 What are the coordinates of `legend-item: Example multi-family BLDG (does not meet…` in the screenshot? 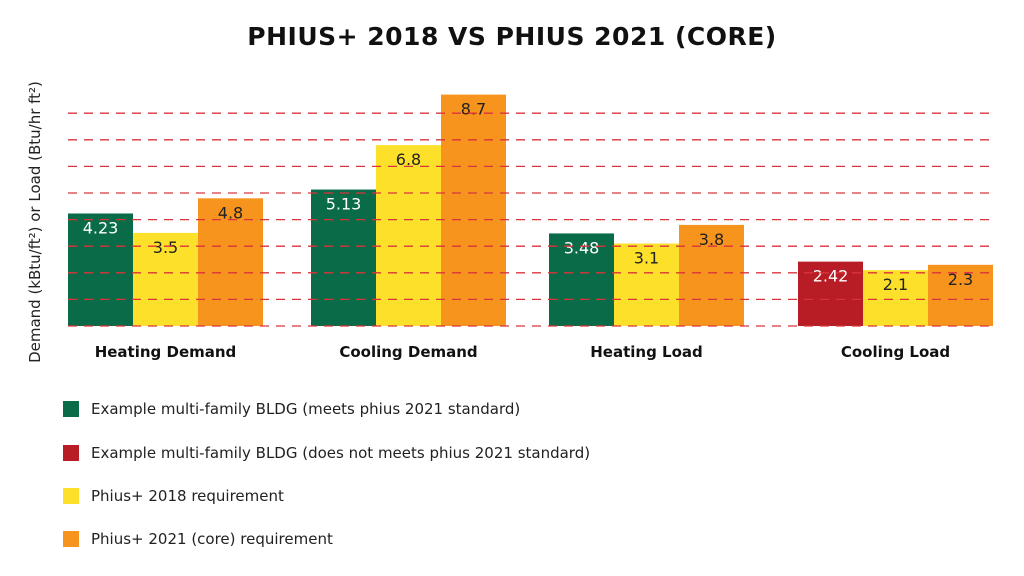 It's located at (326, 453).